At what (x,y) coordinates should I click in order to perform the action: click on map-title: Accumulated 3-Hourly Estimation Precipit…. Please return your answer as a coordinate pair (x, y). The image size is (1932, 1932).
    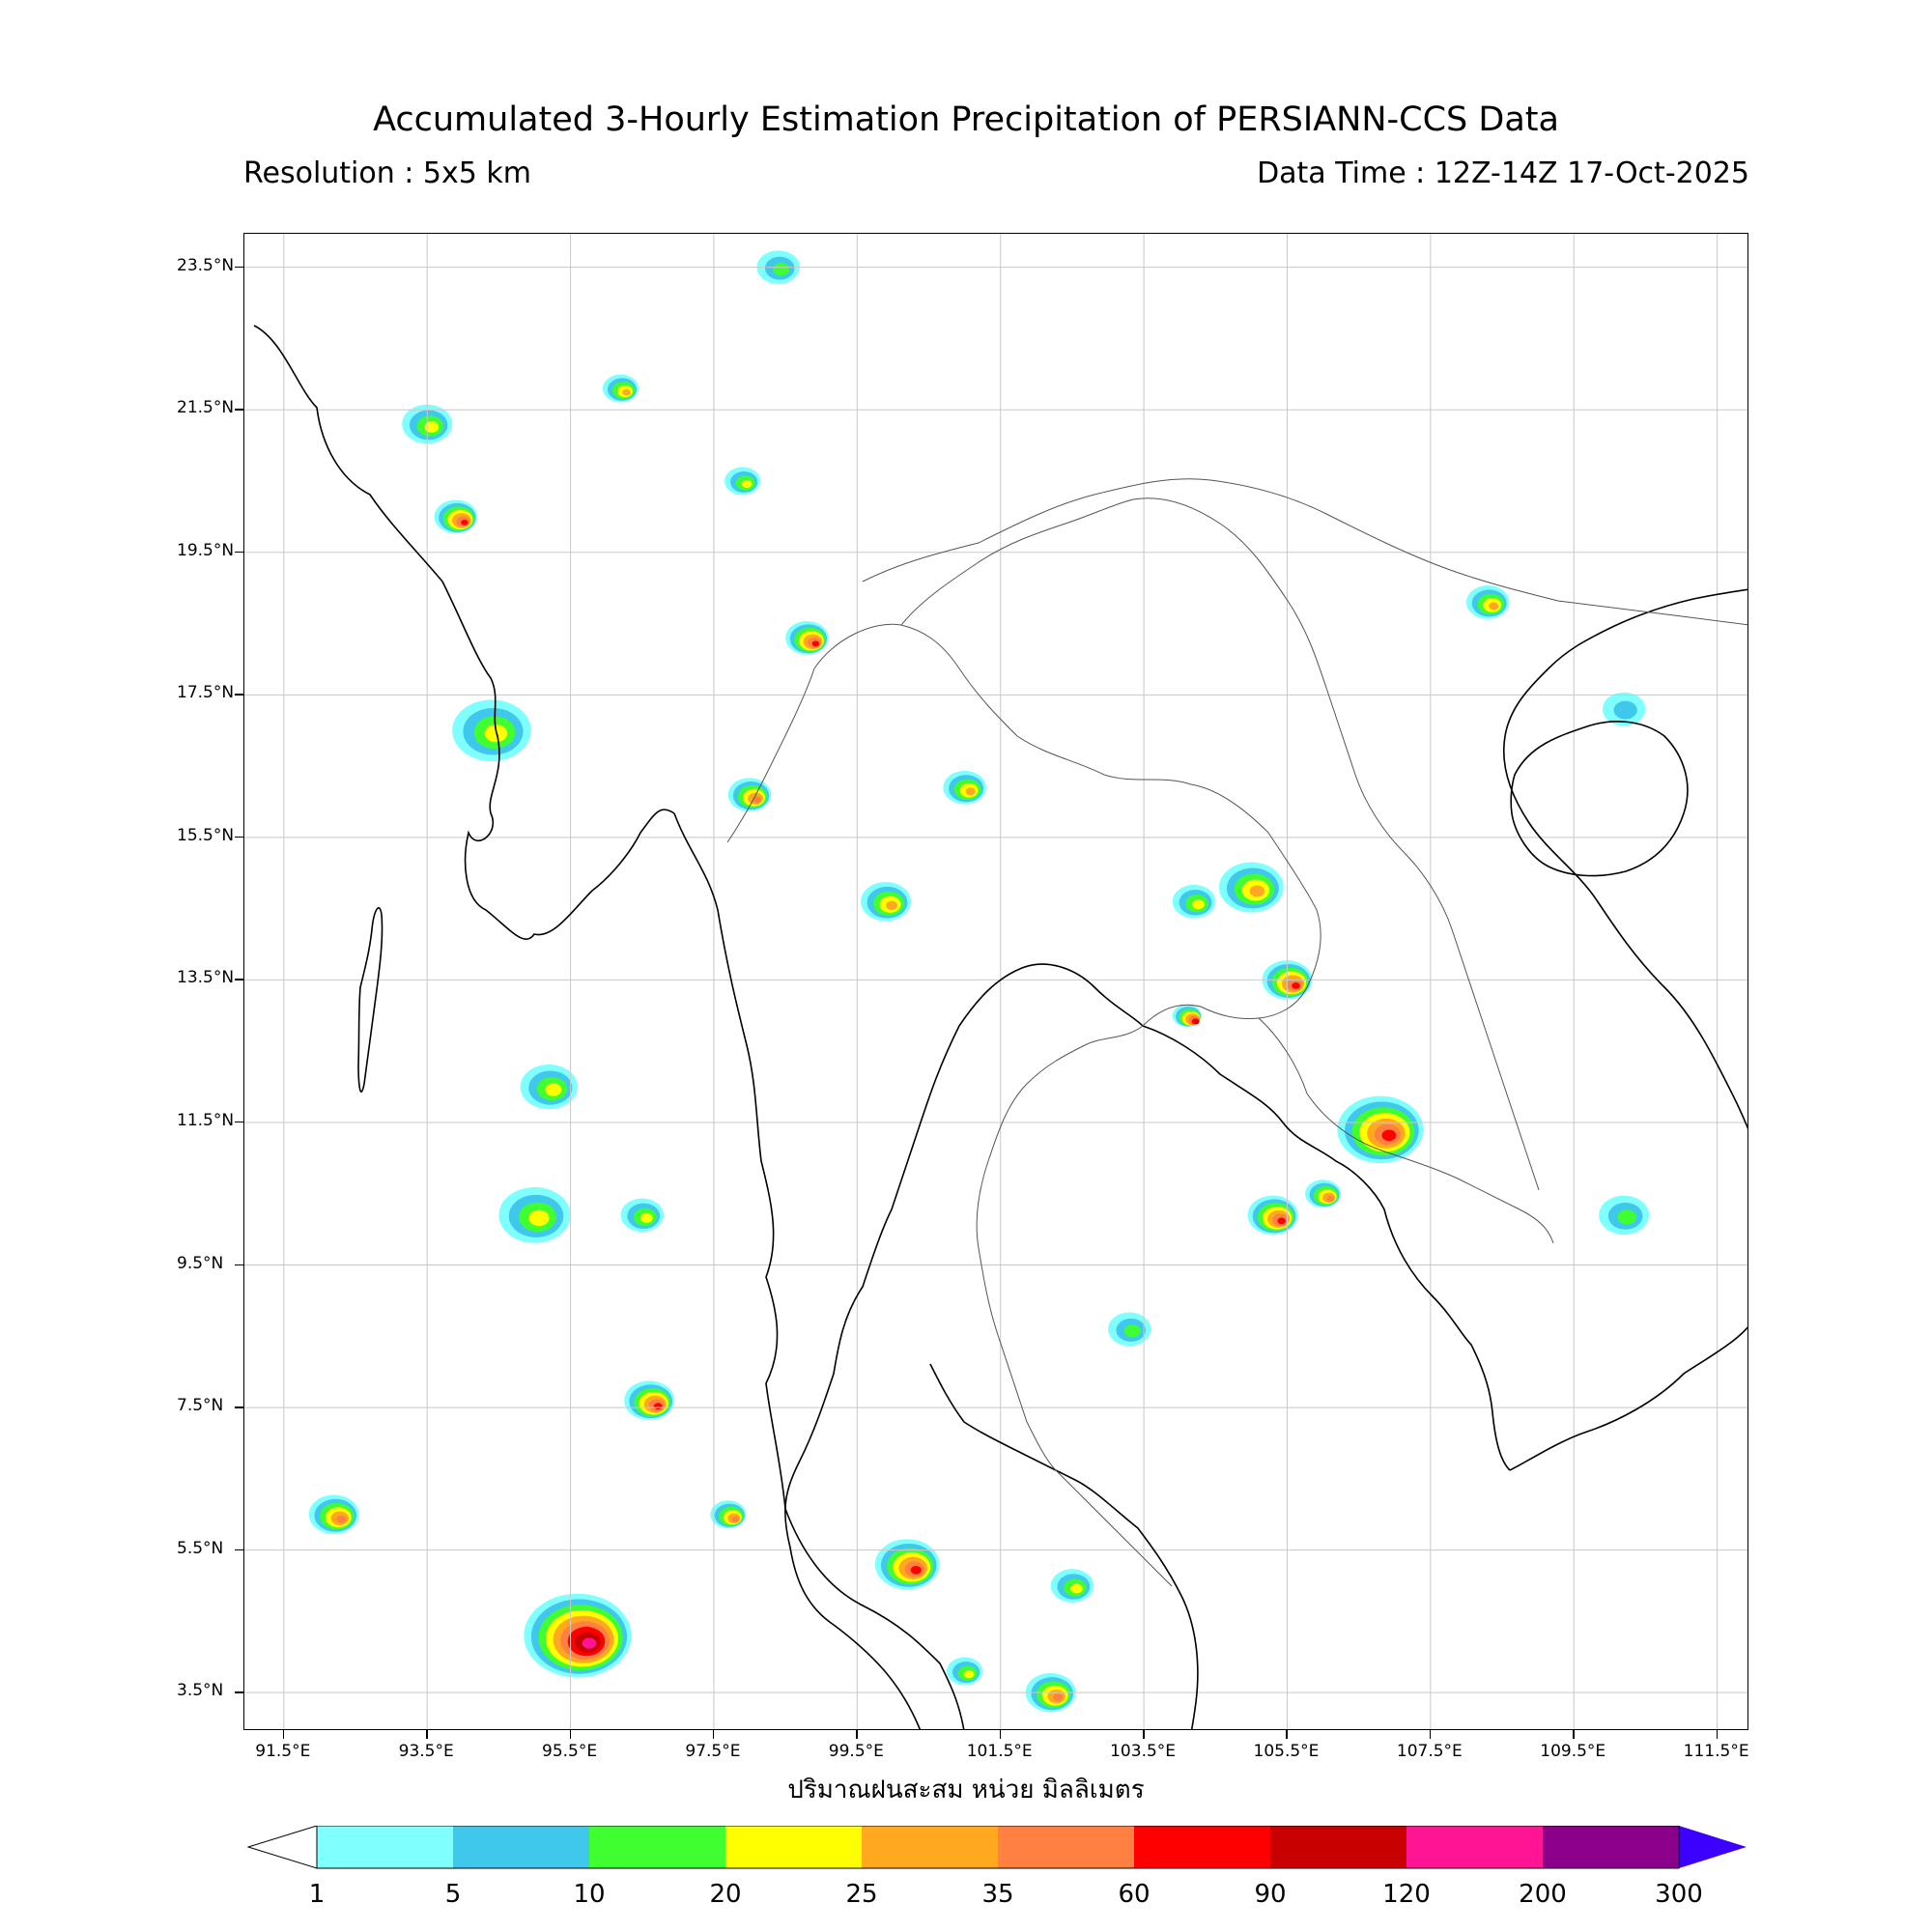
    Looking at the image, I should click on (966, 119).